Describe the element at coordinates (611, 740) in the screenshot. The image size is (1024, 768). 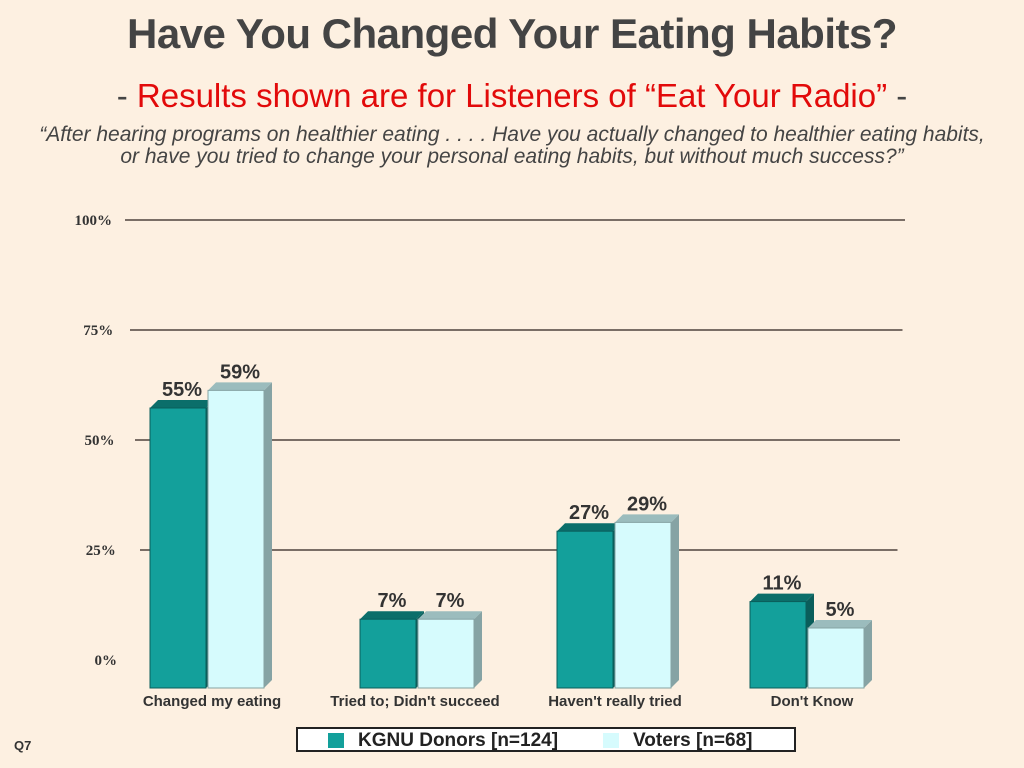
I see `legend-swatch-voters` at that location.